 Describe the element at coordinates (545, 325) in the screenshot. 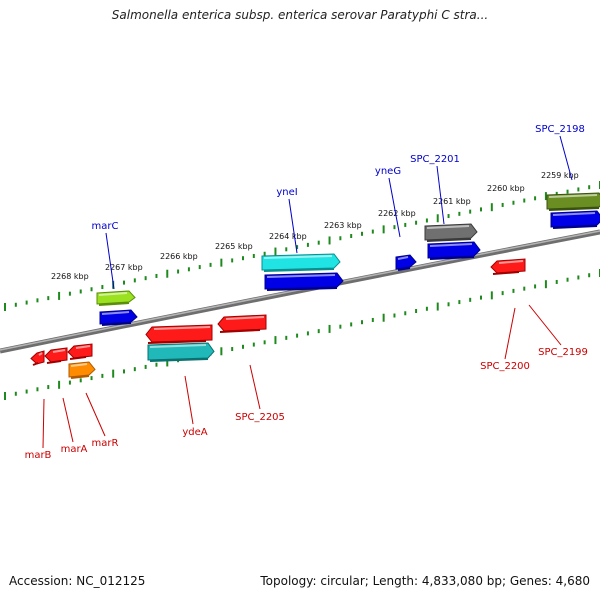

I see `label-SPC_2199-leader` at that location.